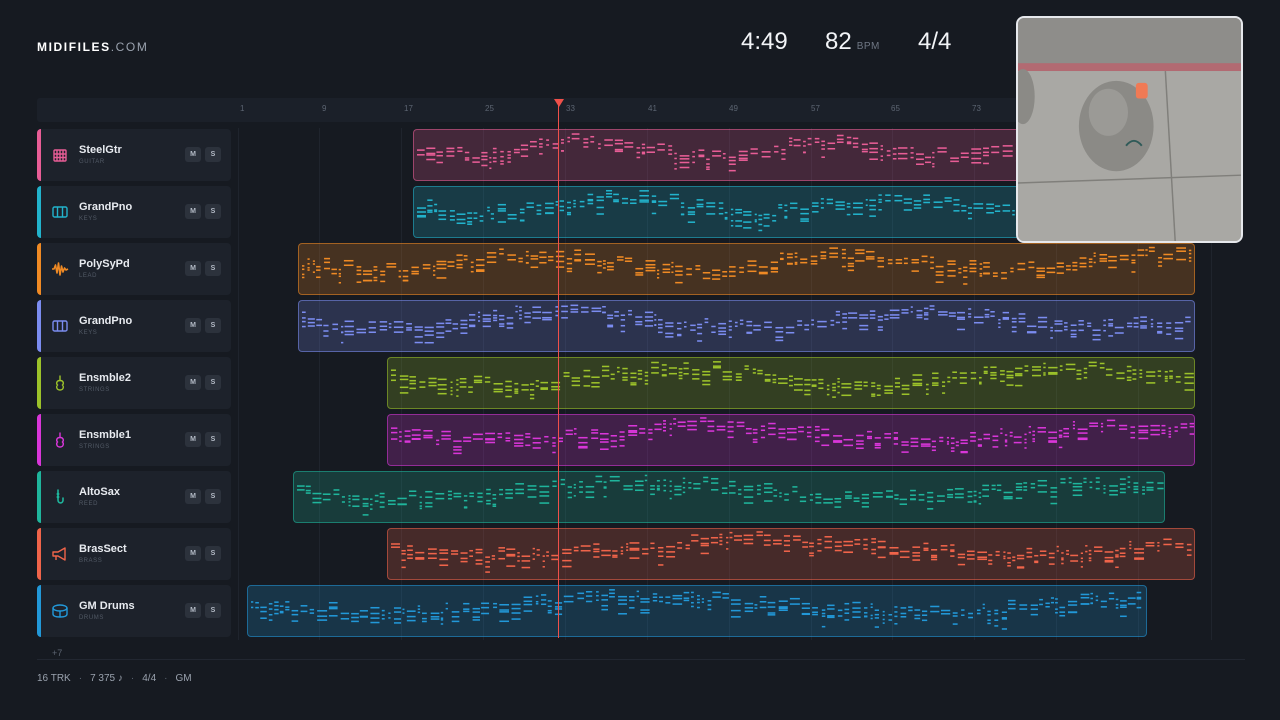  I want to click on playhead-handle, so click(559, 103).